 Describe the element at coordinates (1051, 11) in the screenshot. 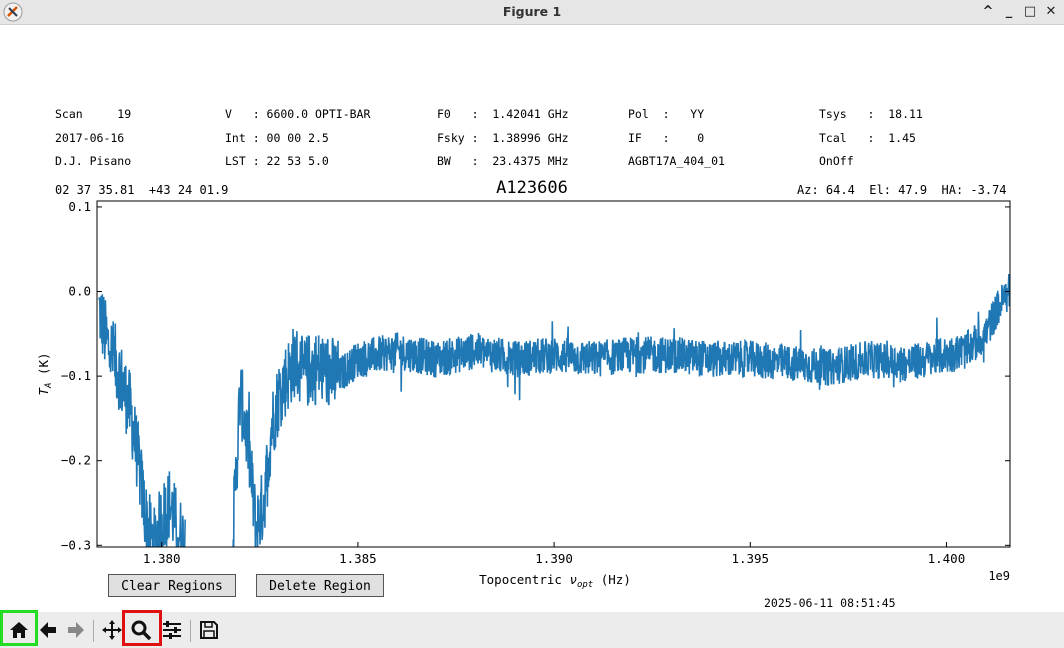

I see `close-button: ✕` at that location.